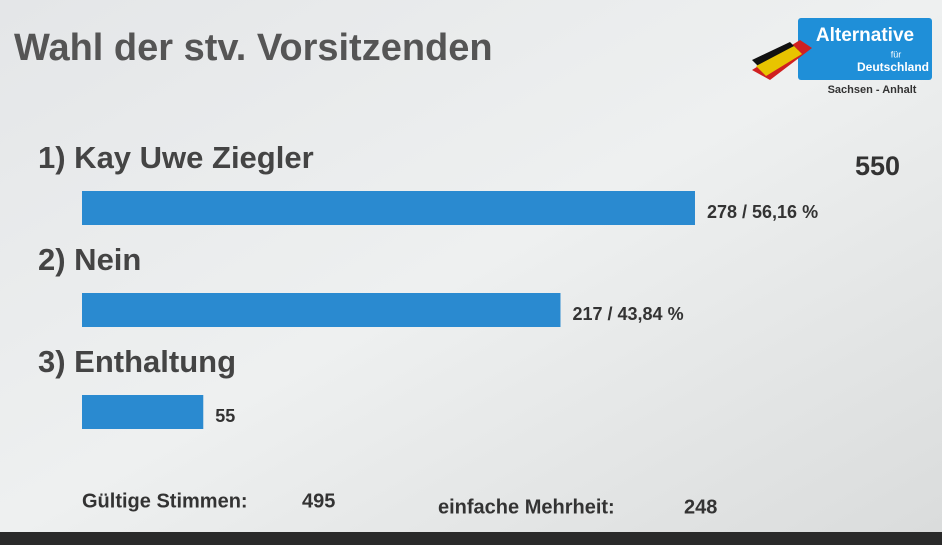  What do you see at coordinates (137, 361) in the screenshot?
I see `category-label: 3) Enthaltung` at bounding box center [137, 361].